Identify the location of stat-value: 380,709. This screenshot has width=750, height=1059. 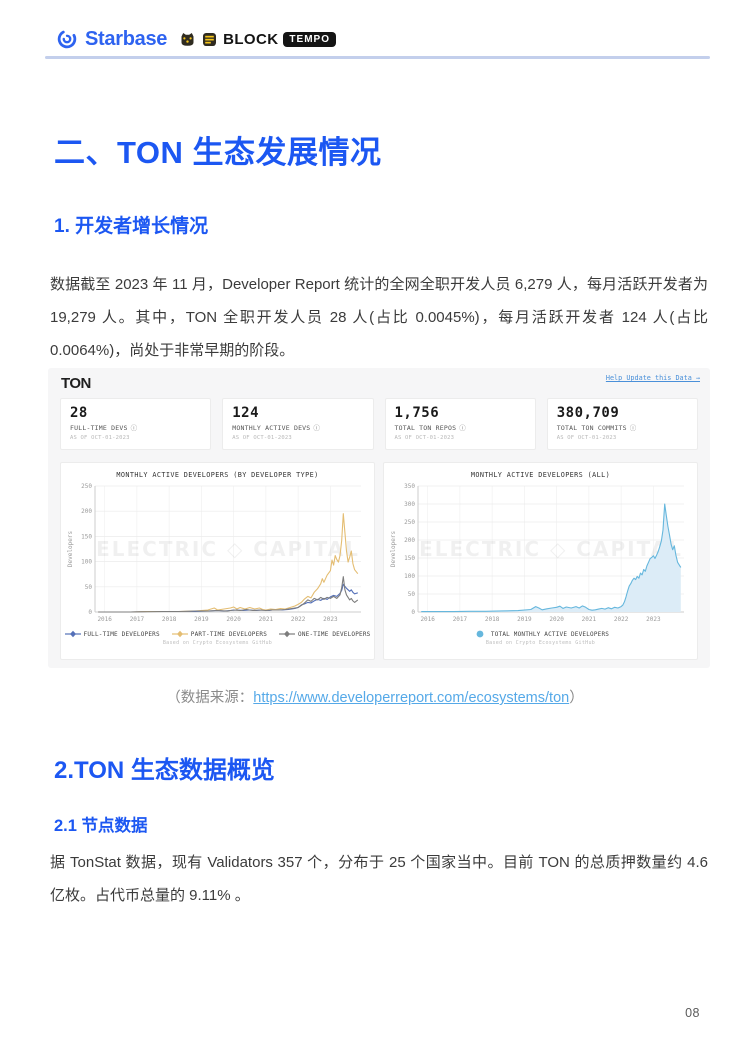
(588, 413).